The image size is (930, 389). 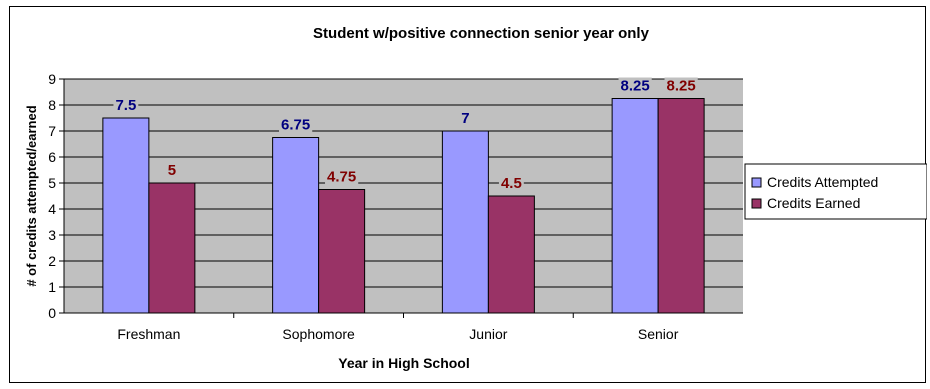 I want to click on bar-credits-earned-senior, so click(x=681, y=206).